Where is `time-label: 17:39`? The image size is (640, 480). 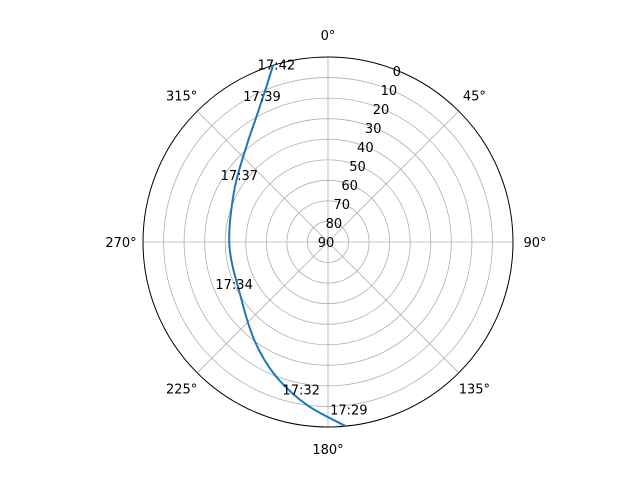
time-label: 17:39 is located at coordinates (261, 97).